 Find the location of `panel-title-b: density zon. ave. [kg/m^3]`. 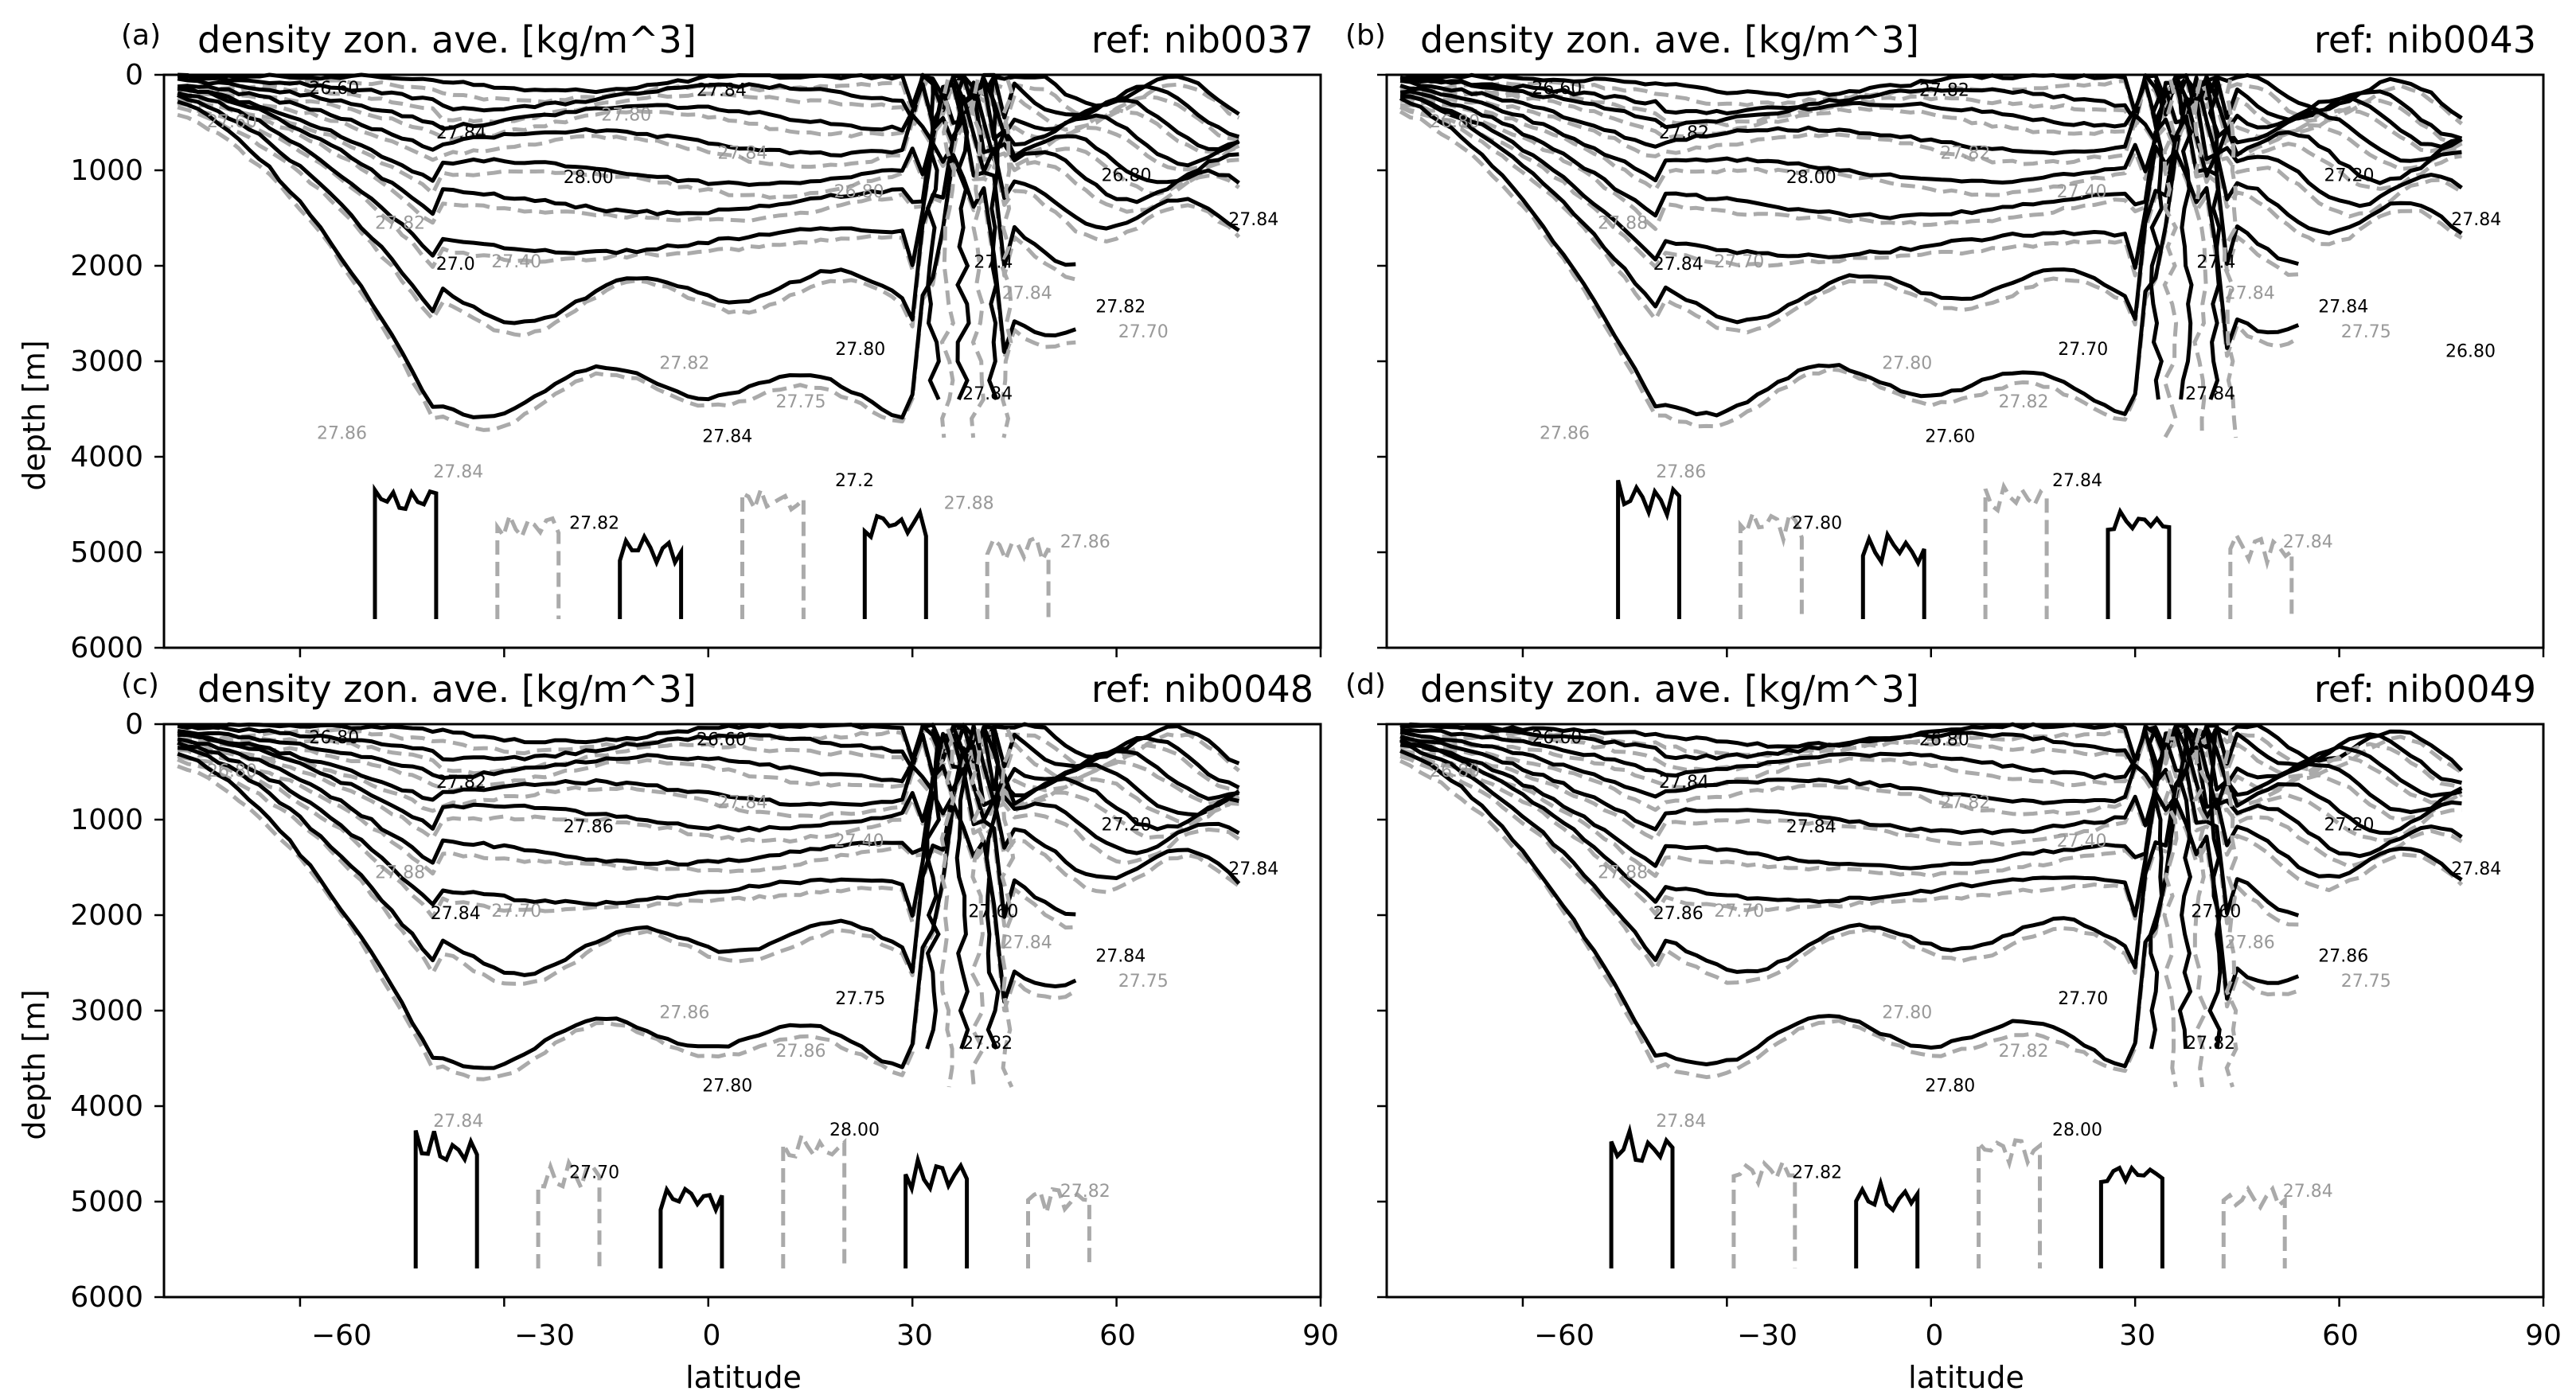

panel-title-b: density zon. ave. [kg/m^3] is located at coordinates (1669, 39).